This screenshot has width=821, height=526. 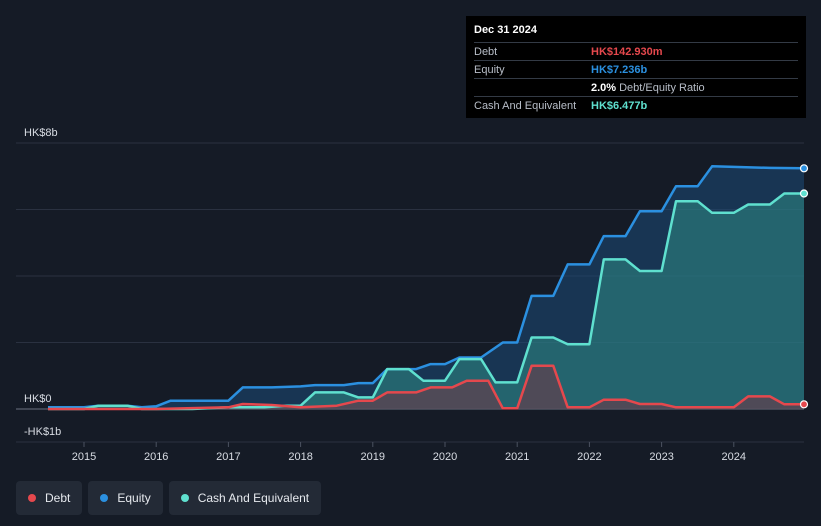 What do you see at coordinates (134, 498) in the screenshot?
I see `legend-label-equity: Equity` at bounding box center [134, 498].